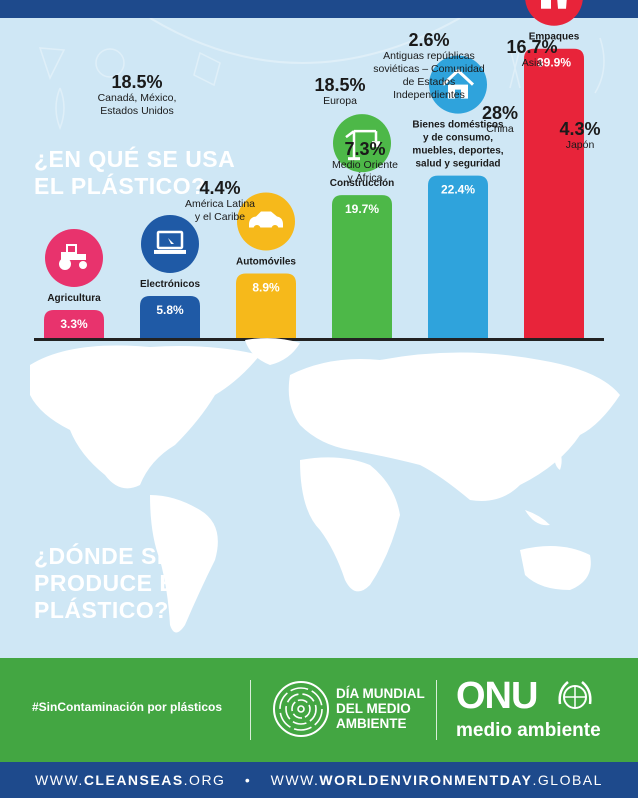 The height and width of the screenshot is (798, 638). I want to click on usage-title: ¿EN QUÉ SE USA EL PLÁSTICO?, so click(134, 173).